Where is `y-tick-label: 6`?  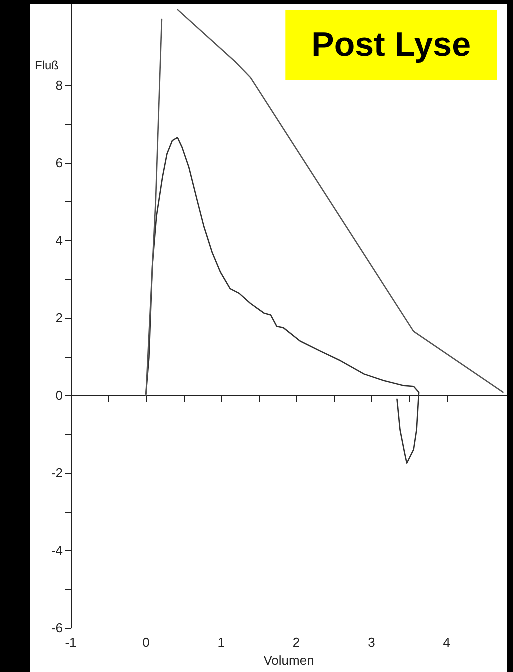 y-tick-label: 6 is located at coordinates (59, 162).